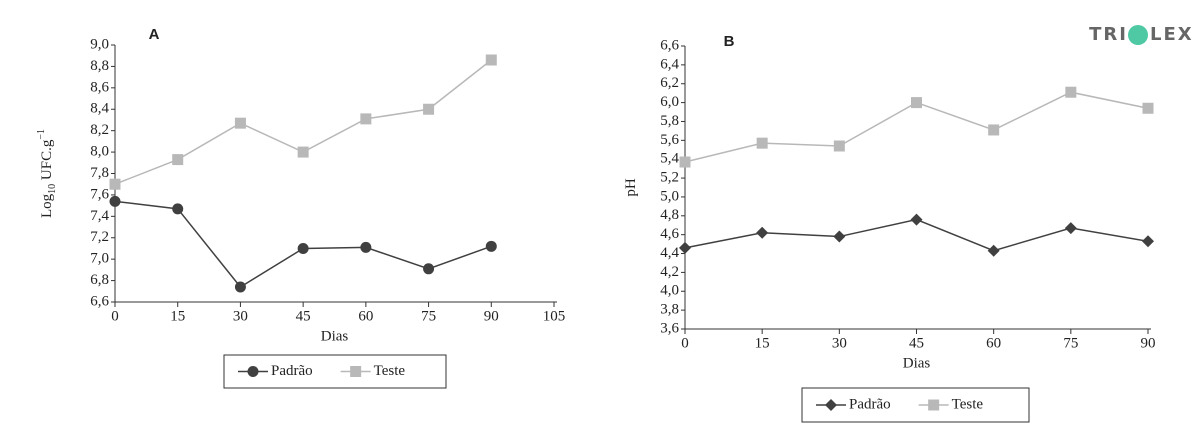 This screenshot has width=1202, height=430. What do you see at coordinates (669, 310) in the screenshot?
I see `y-tick-label: 3,8` at bounding box center [669, 310].